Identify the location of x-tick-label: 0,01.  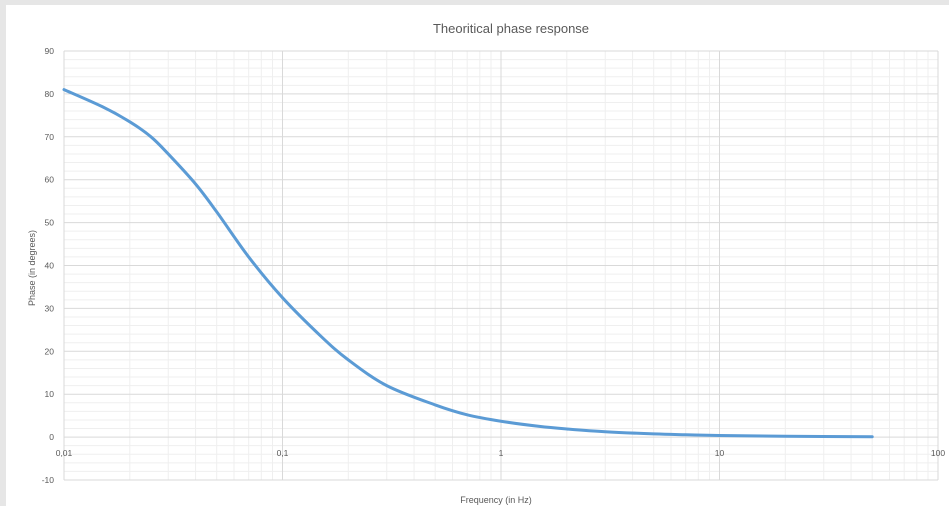
(64, 453).